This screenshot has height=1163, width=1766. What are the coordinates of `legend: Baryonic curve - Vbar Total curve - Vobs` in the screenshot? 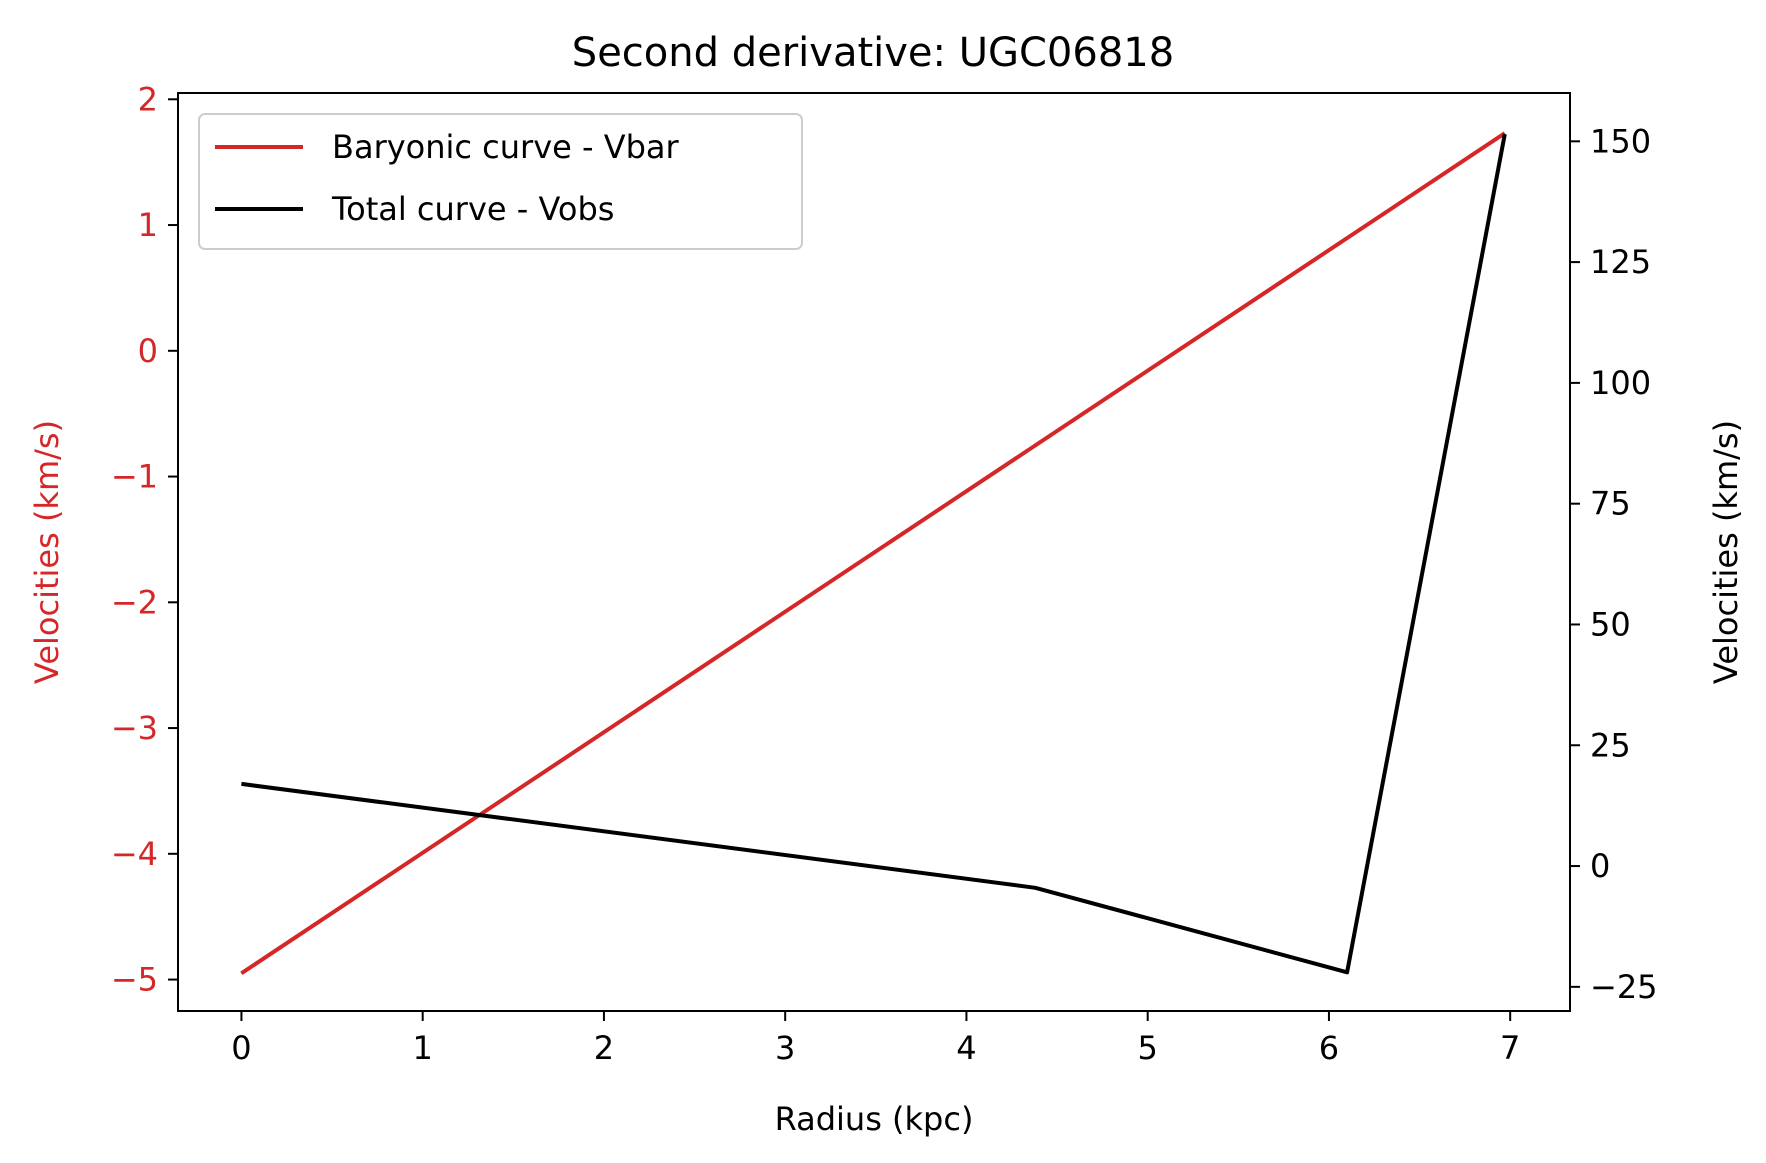 It's located at (500, 181).